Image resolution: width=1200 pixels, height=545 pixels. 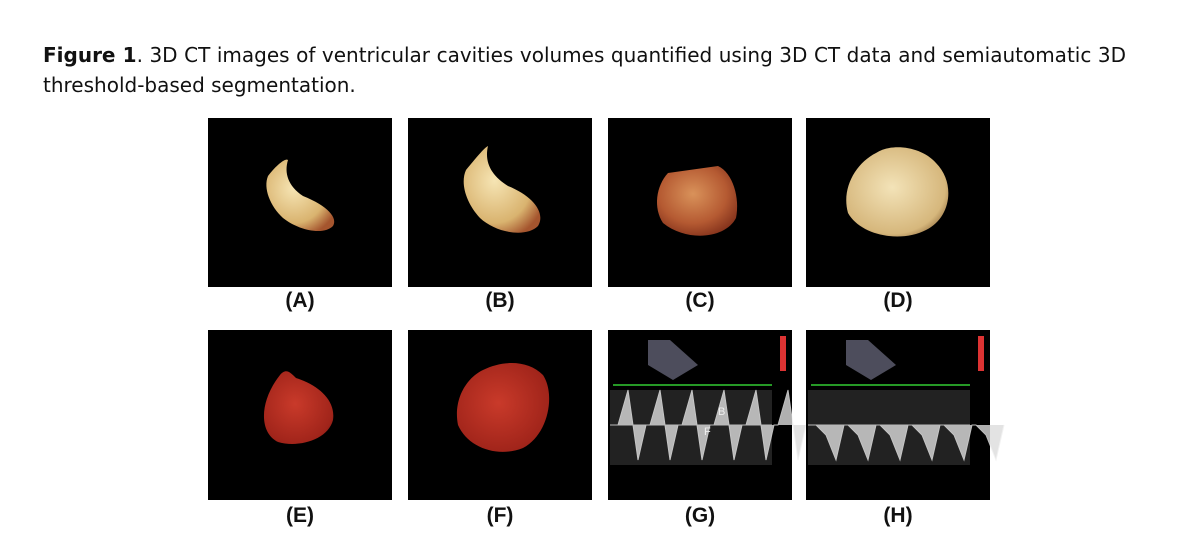 I want to click on panel-label: (H), so click(x=897, y=515).